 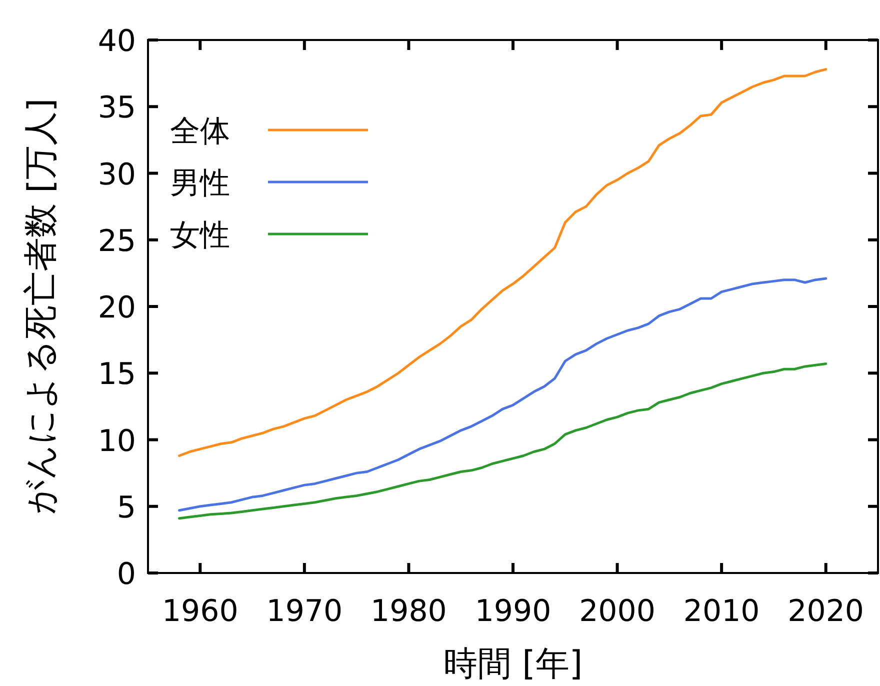 I want to click on legend-label: 女性, so click(x=200, y=235).